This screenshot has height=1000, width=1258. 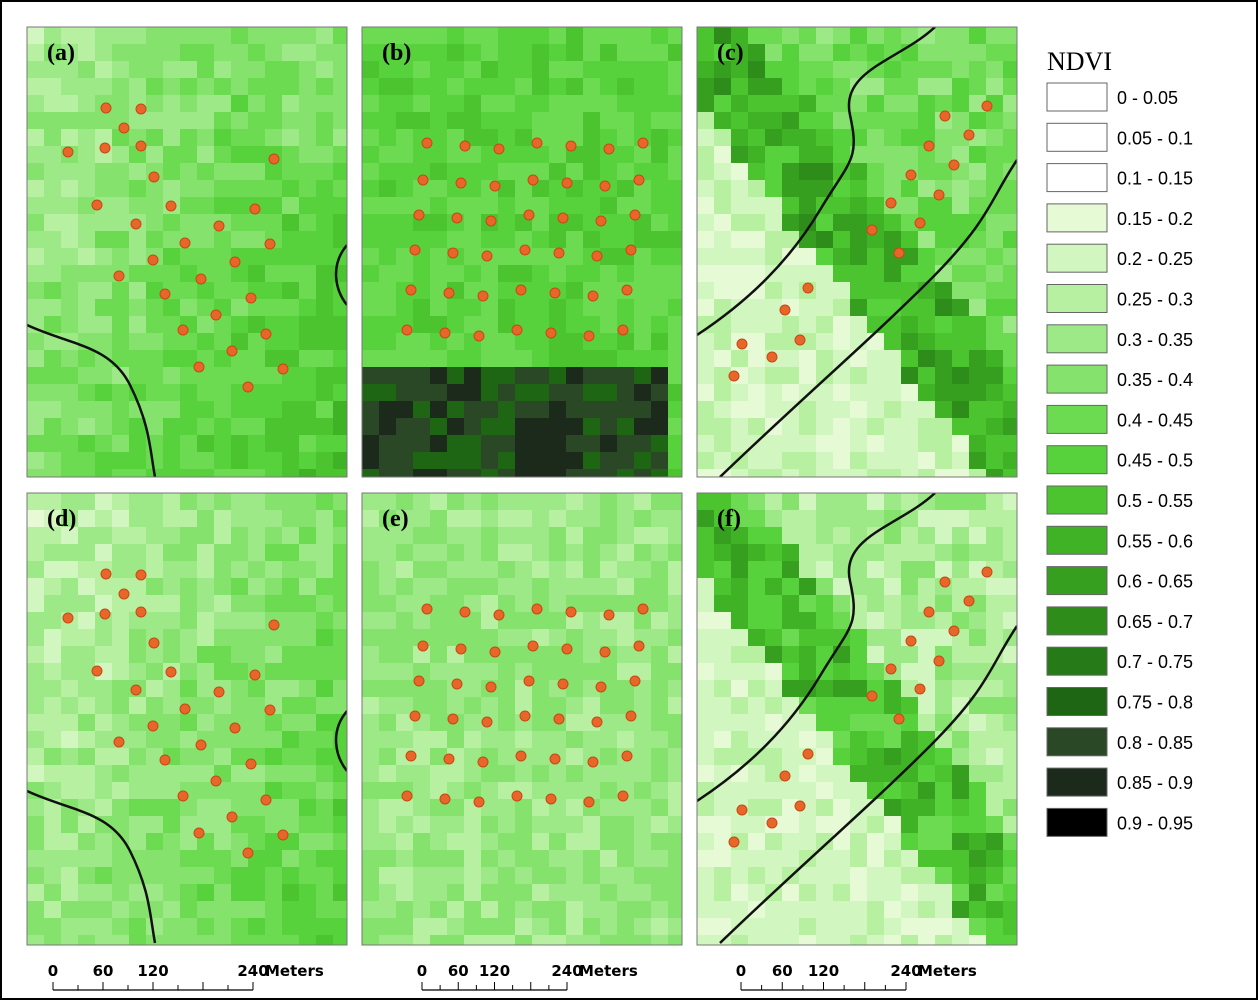 I want to click on legend-swatch, so click(x=1077, y=97).